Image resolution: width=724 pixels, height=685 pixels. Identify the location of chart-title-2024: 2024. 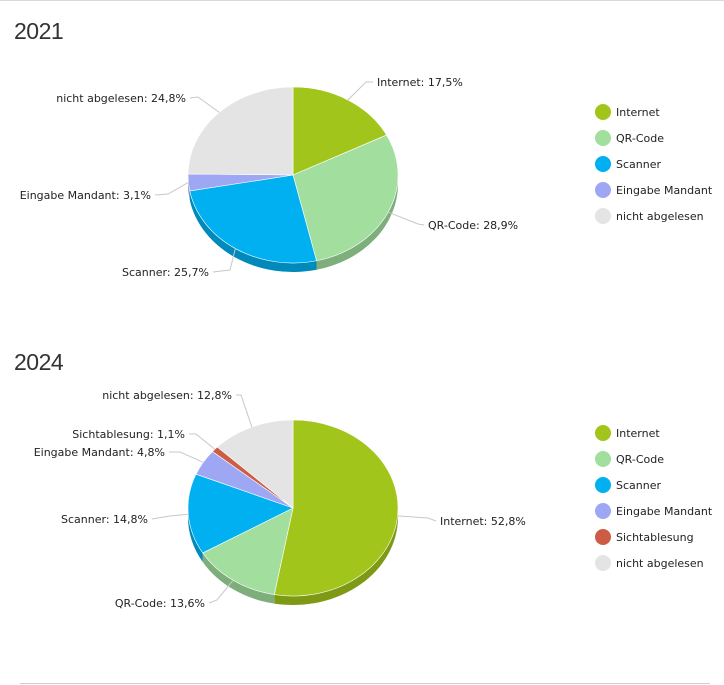
(39, 362).